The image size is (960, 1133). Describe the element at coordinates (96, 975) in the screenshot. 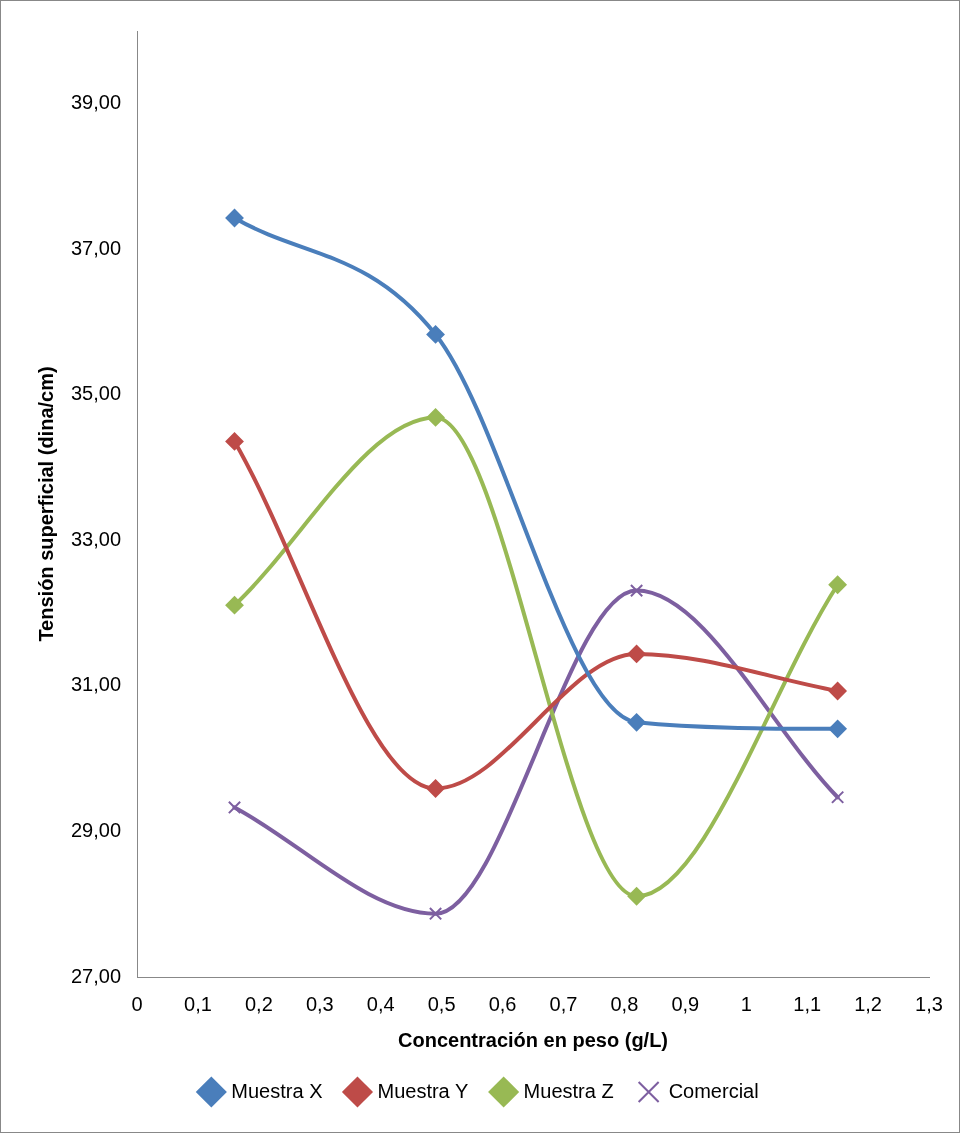

I see `y-tick-label: 27,00` at that location.